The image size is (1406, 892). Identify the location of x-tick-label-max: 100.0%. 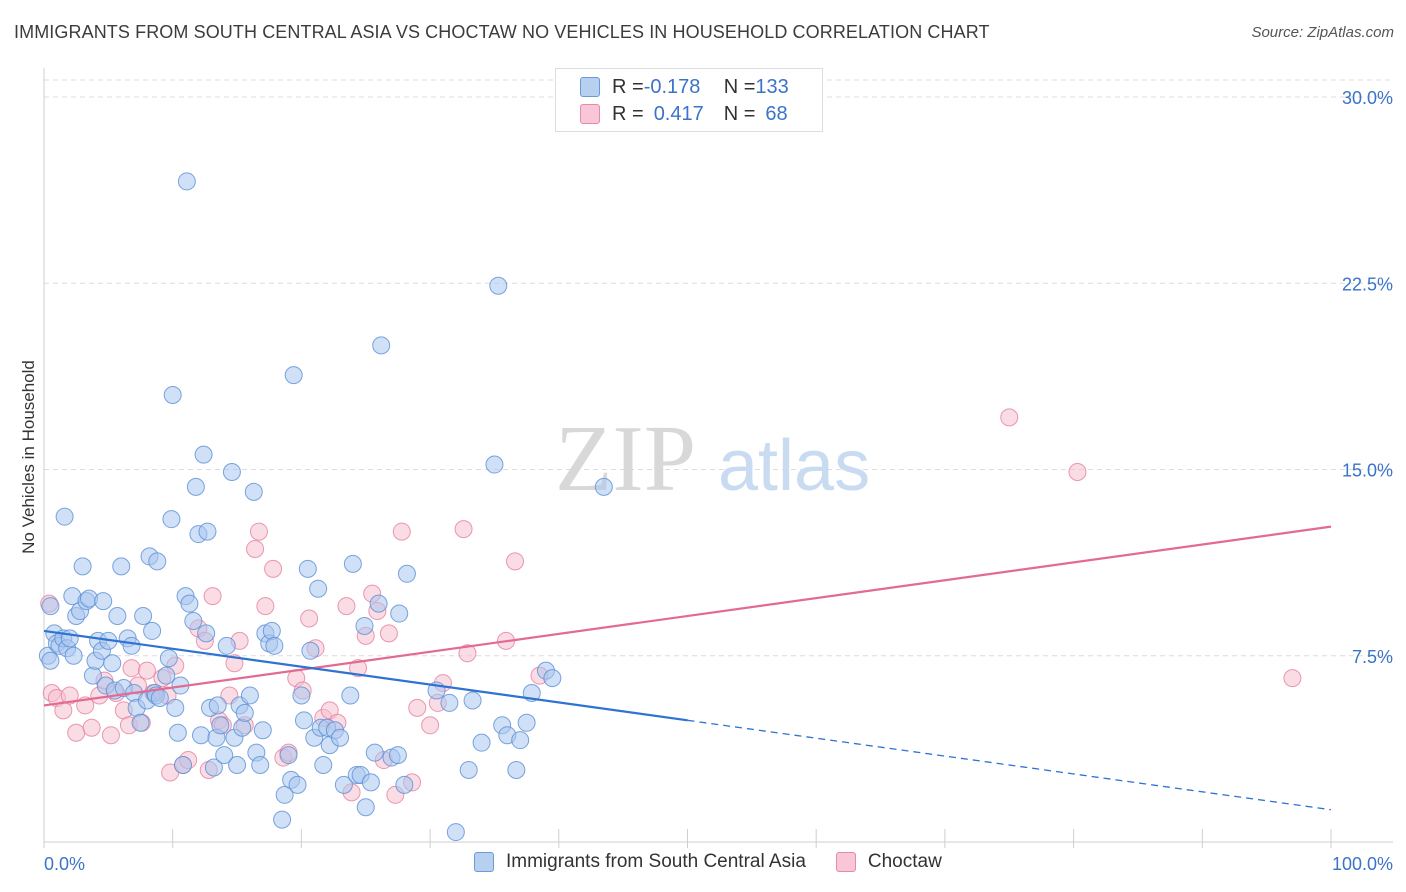
(1362, 864).